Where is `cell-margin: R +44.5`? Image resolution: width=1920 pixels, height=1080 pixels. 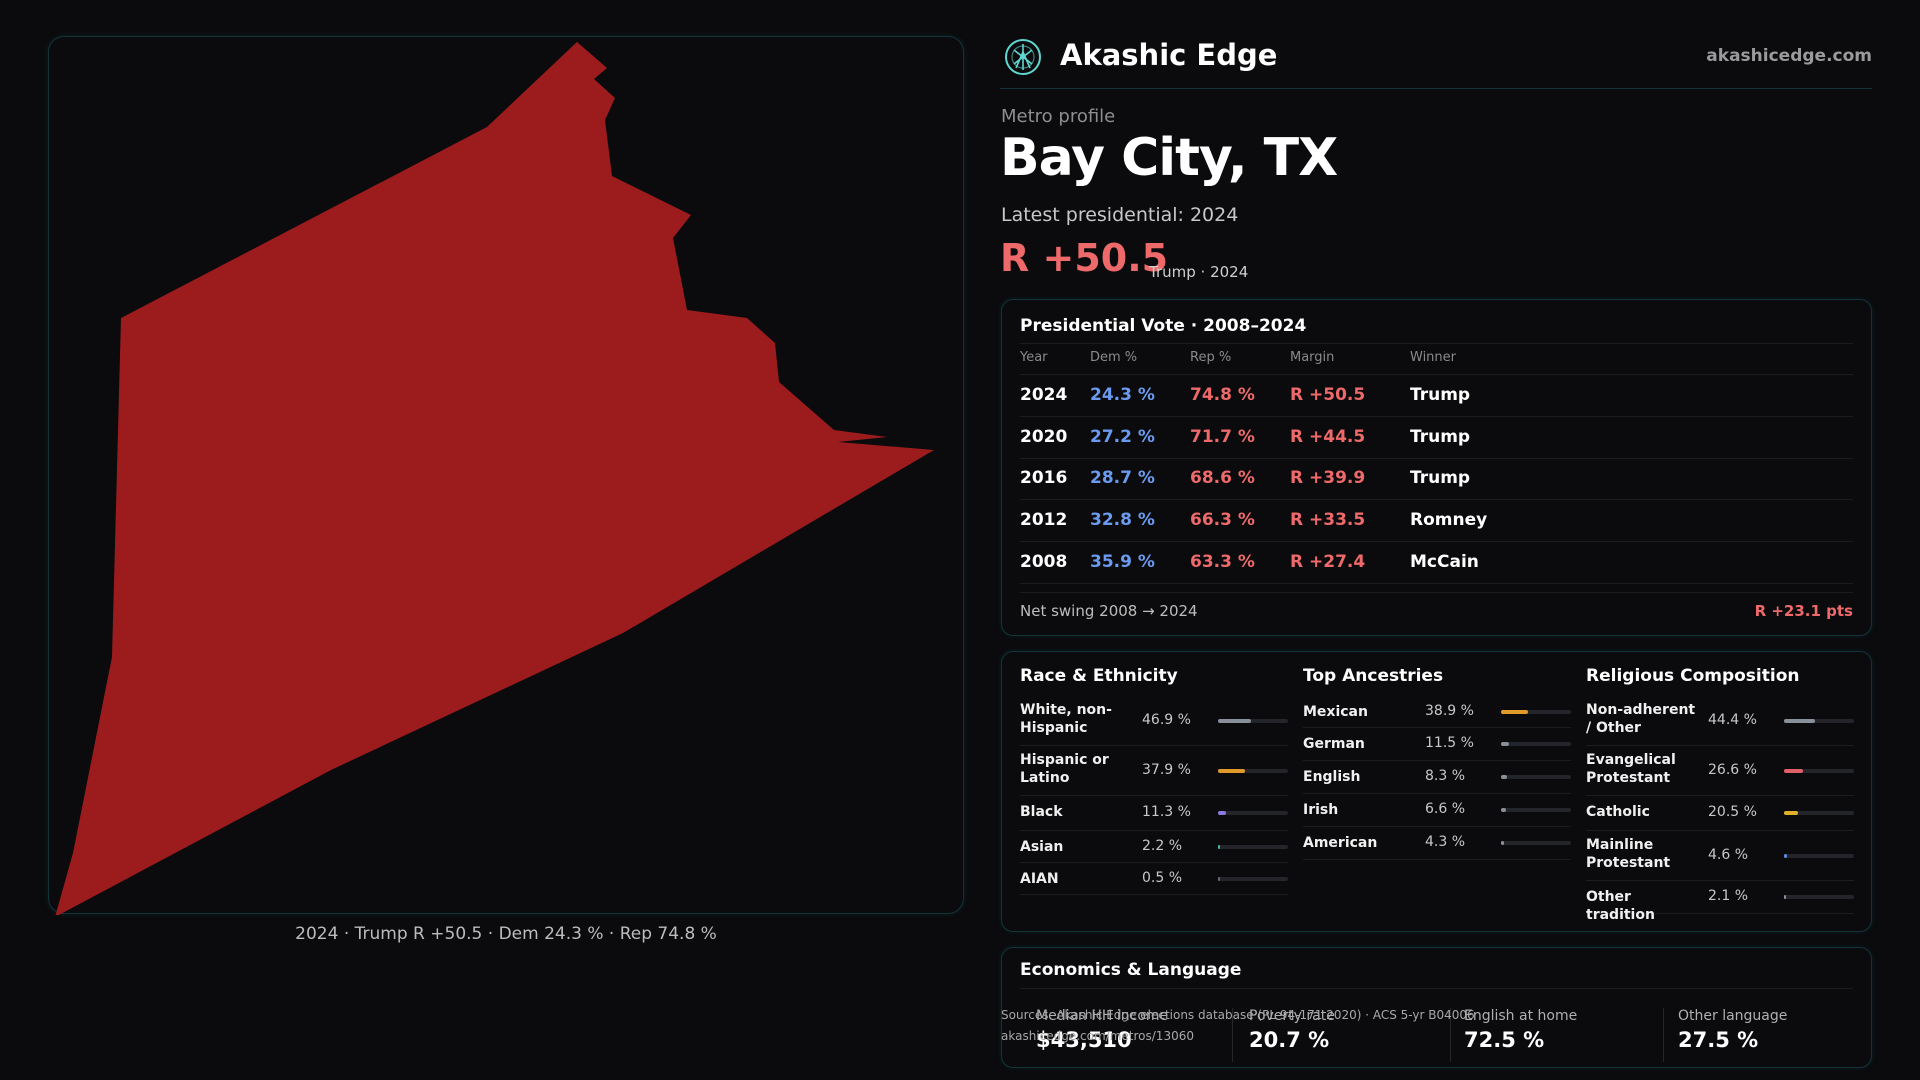
cell-margin: R +44.5 is located at coordinates (1328, 437).